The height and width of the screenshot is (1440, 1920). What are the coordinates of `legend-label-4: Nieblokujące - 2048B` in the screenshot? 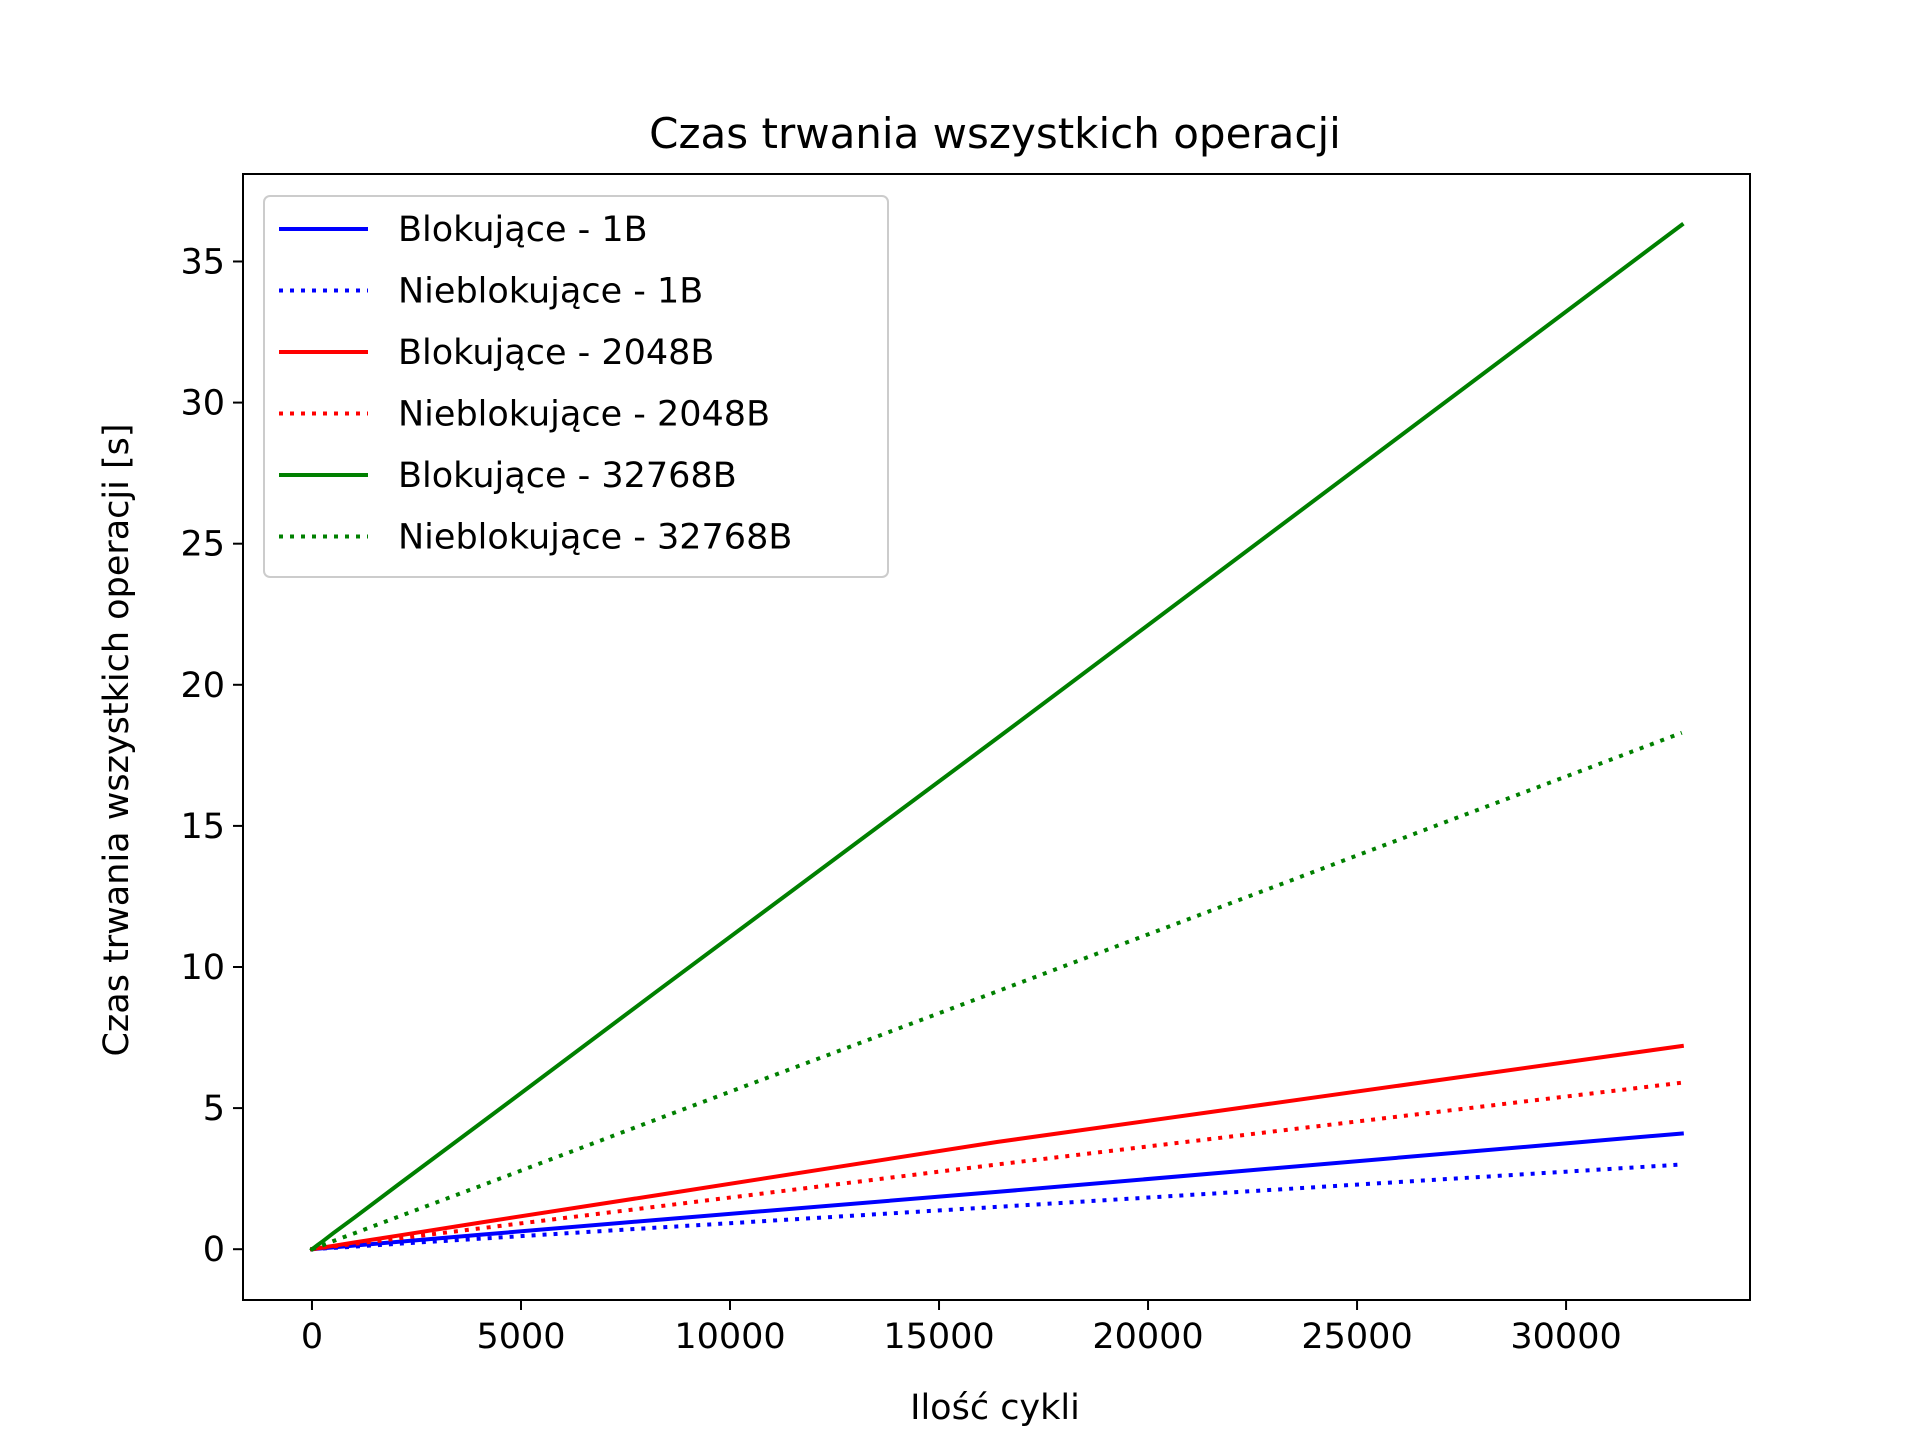 It's located at (584, 415).